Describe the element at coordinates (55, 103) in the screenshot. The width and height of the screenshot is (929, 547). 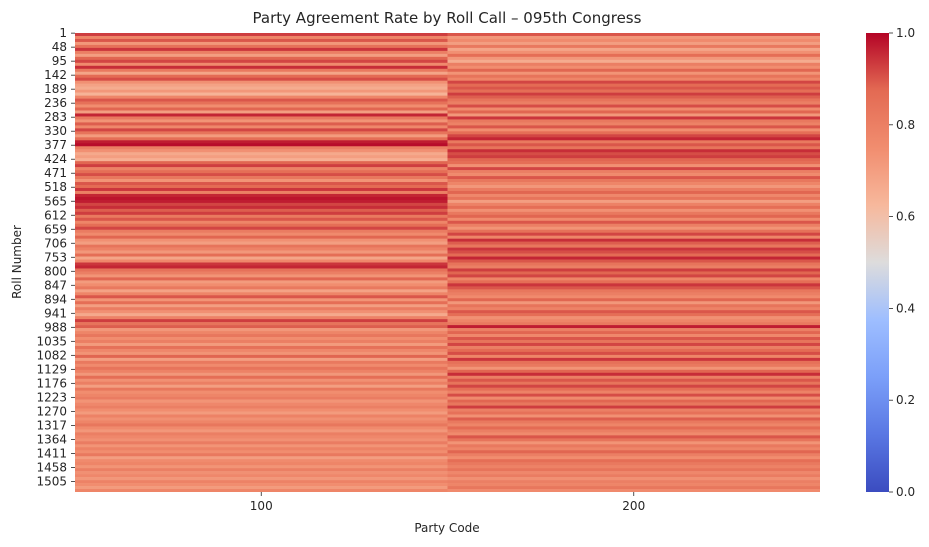
I see `y-tick-label: 236` at that location.